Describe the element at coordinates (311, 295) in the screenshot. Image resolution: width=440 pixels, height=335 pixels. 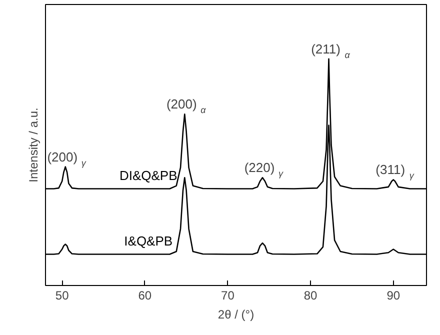
I see `x-tick-label: 80` at that location.